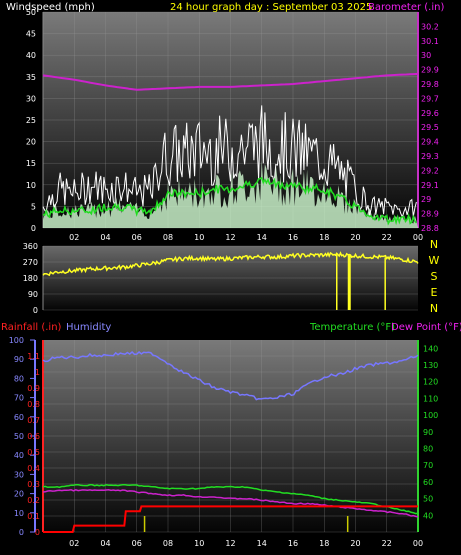 The width and height of the screenshot is (461, 555). What do you see at coordinates (387, 237) in the screenshot?
I see `wind-x-tick-label: 22` at bounding box center [387, 237].